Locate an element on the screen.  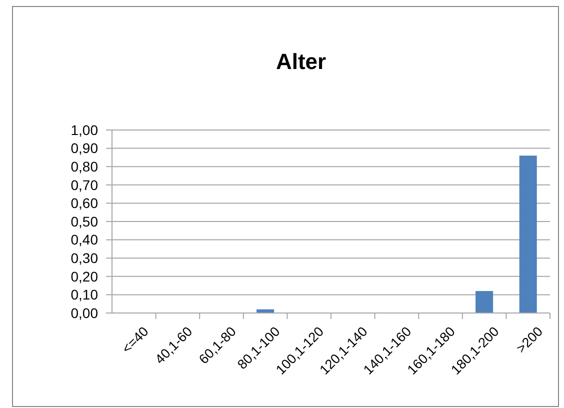
y-tick-label: 0,50 is located at coordinates (84, 221).